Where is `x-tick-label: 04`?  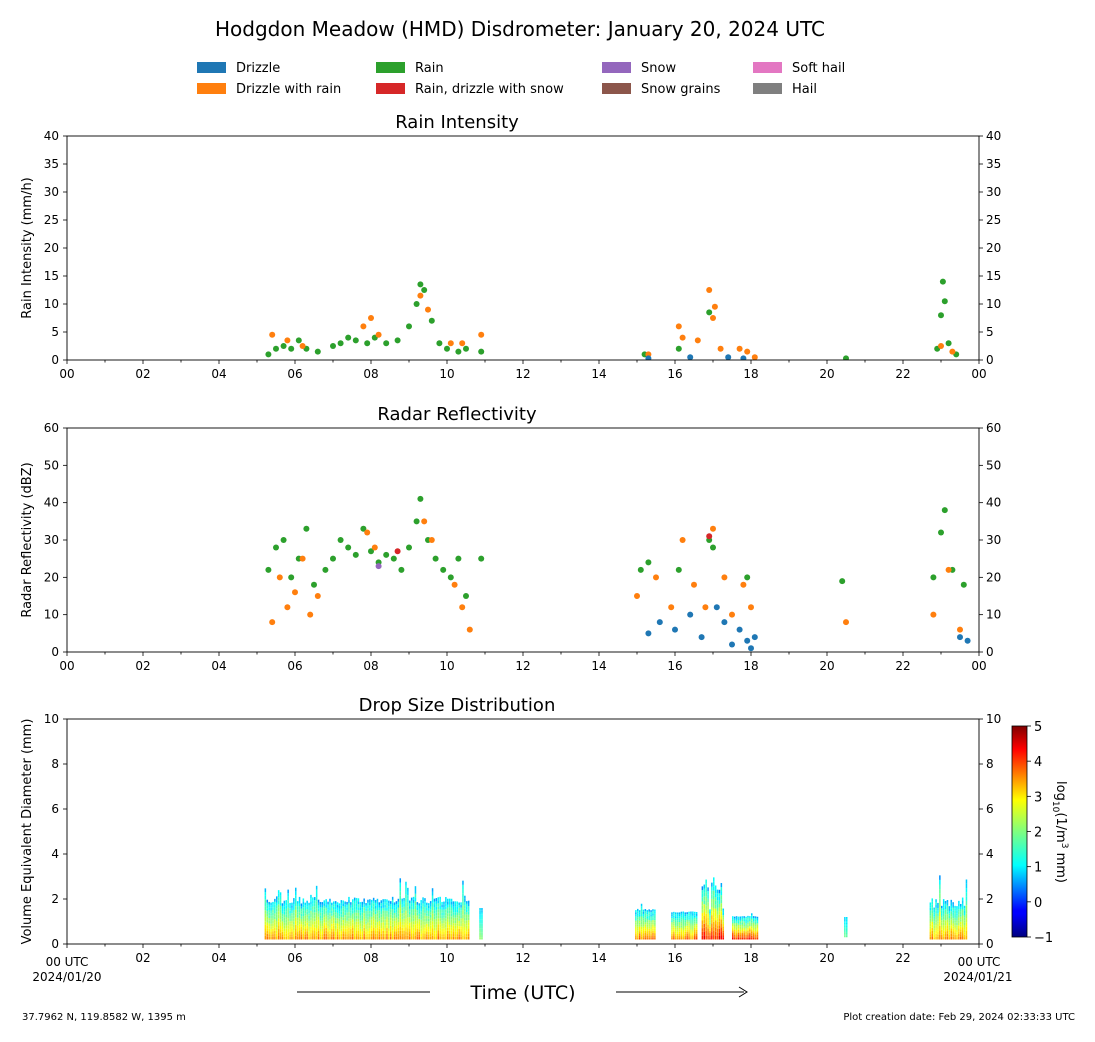 x-tick-label: 04 is located at coordinates (218, 958).